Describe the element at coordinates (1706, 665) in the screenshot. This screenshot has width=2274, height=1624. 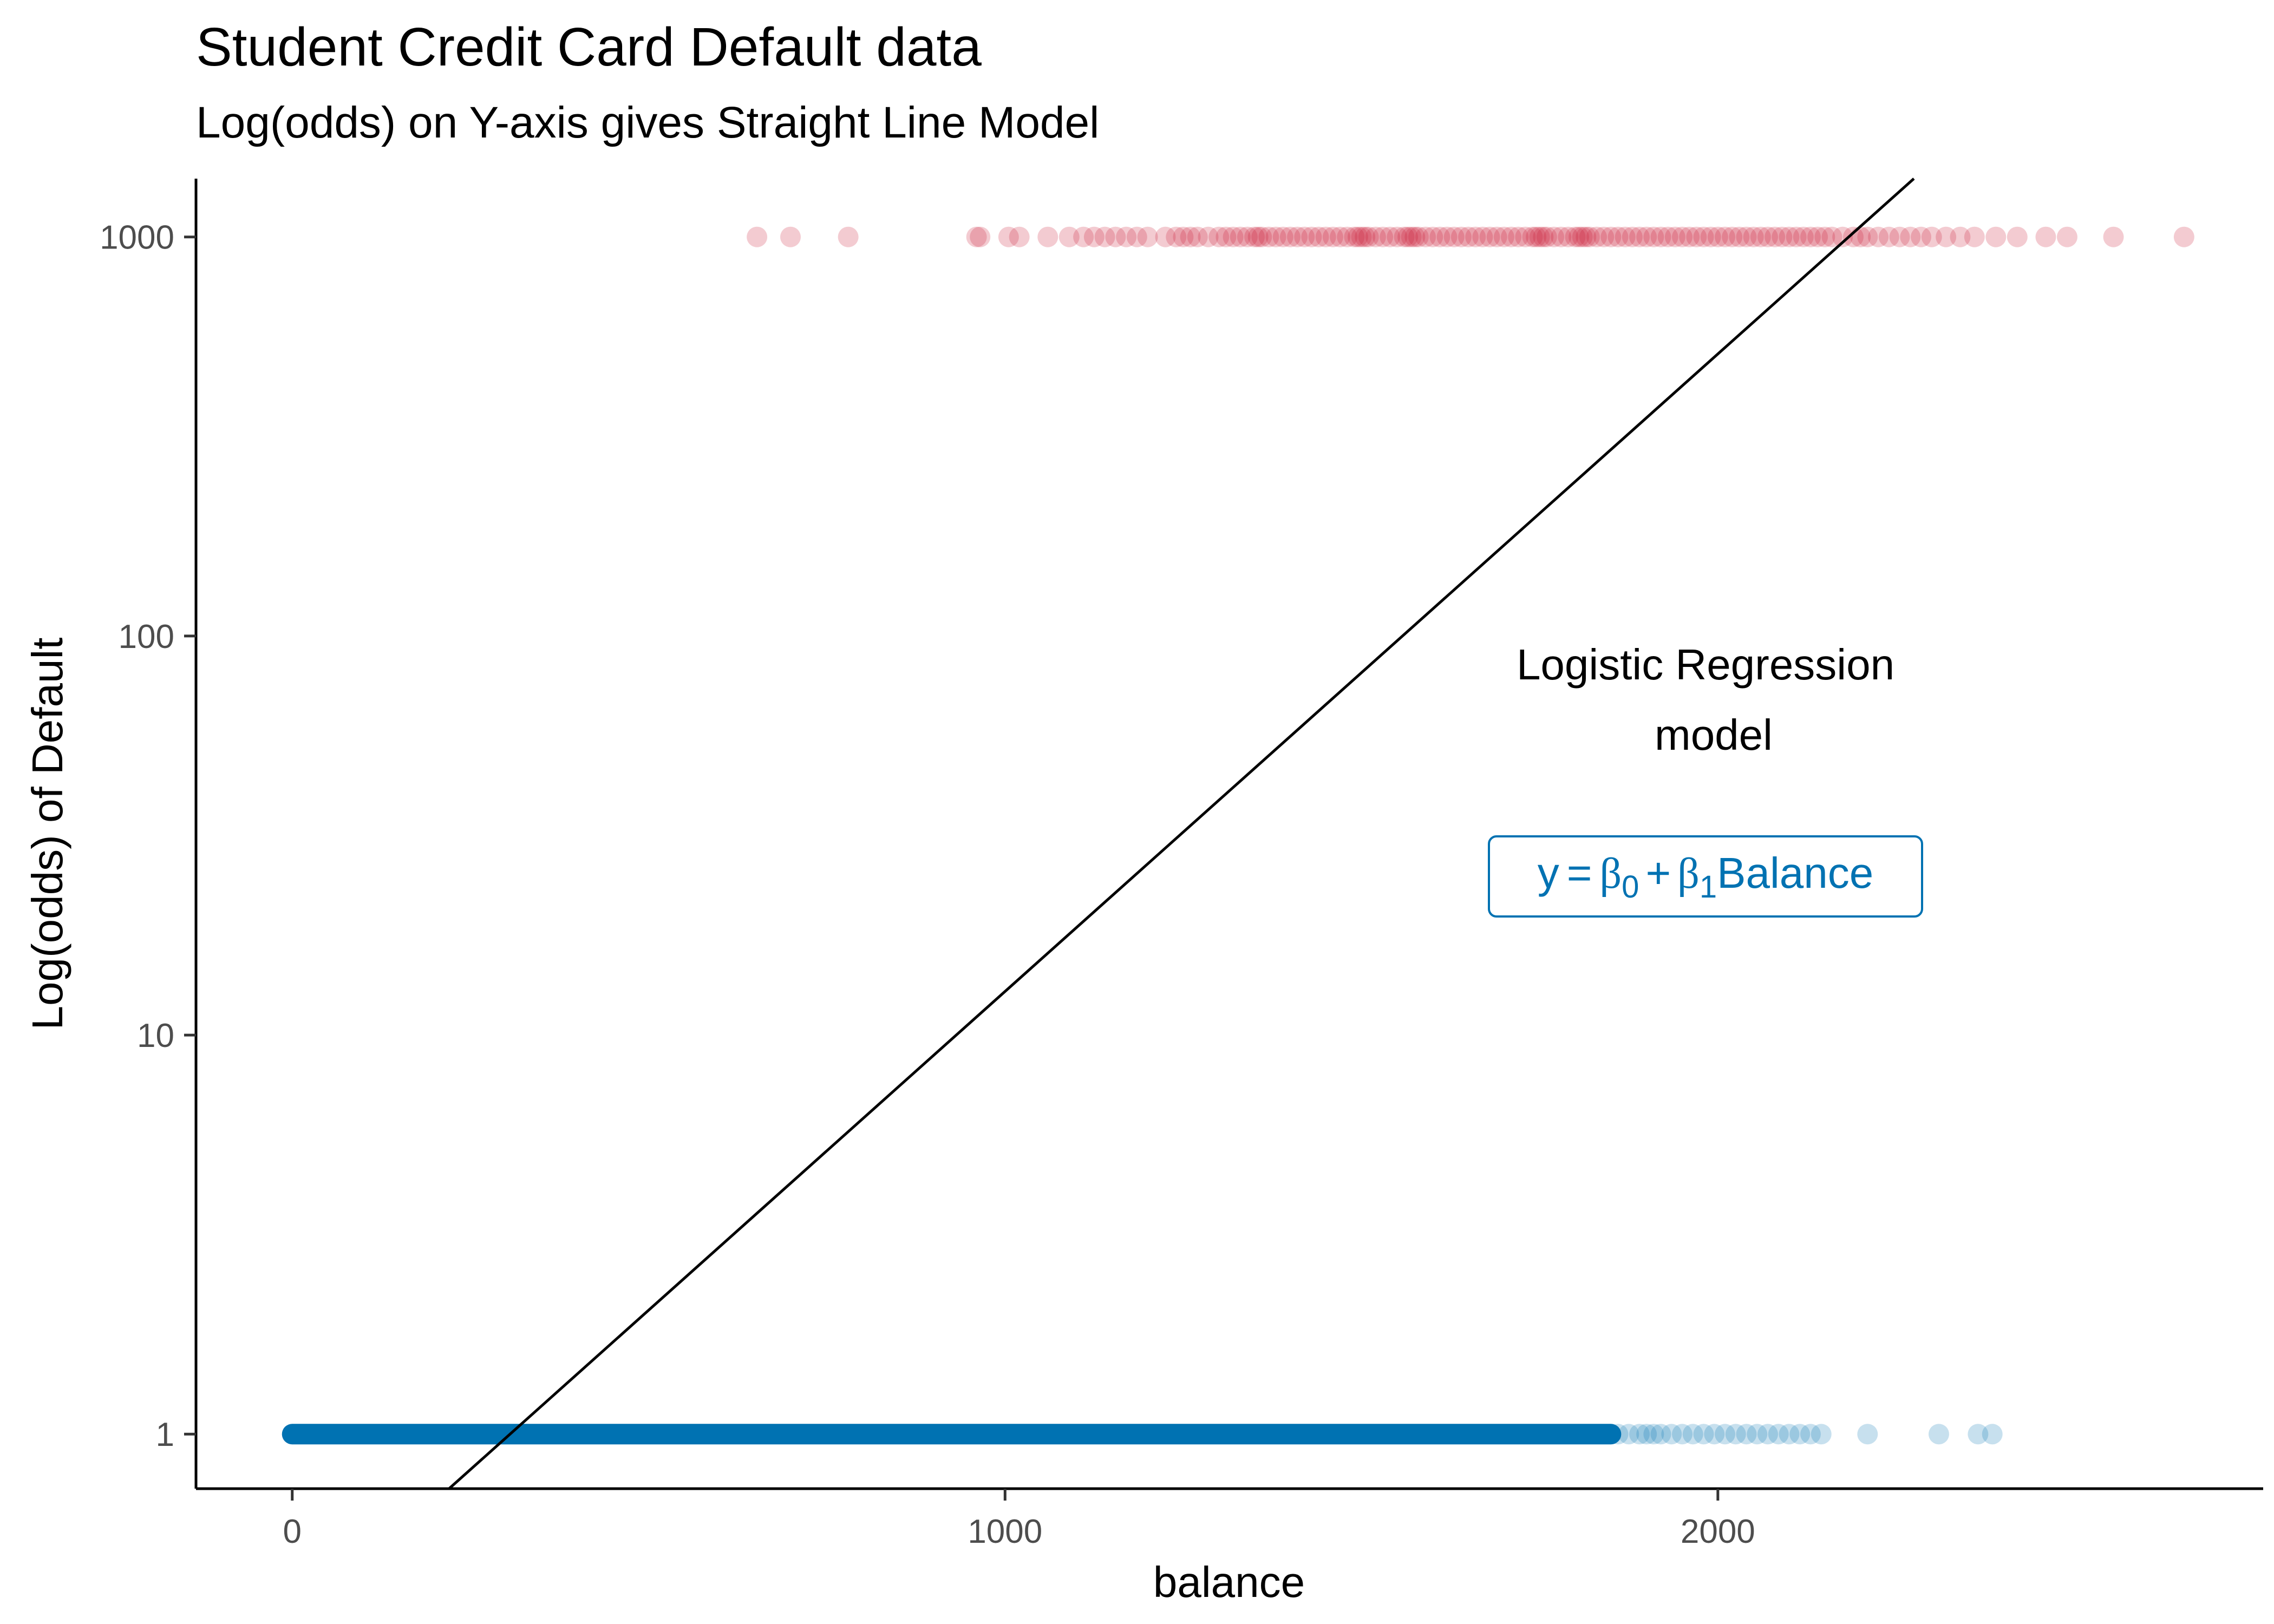
I see `annotation-line-1: Logistic Regression` at that location.